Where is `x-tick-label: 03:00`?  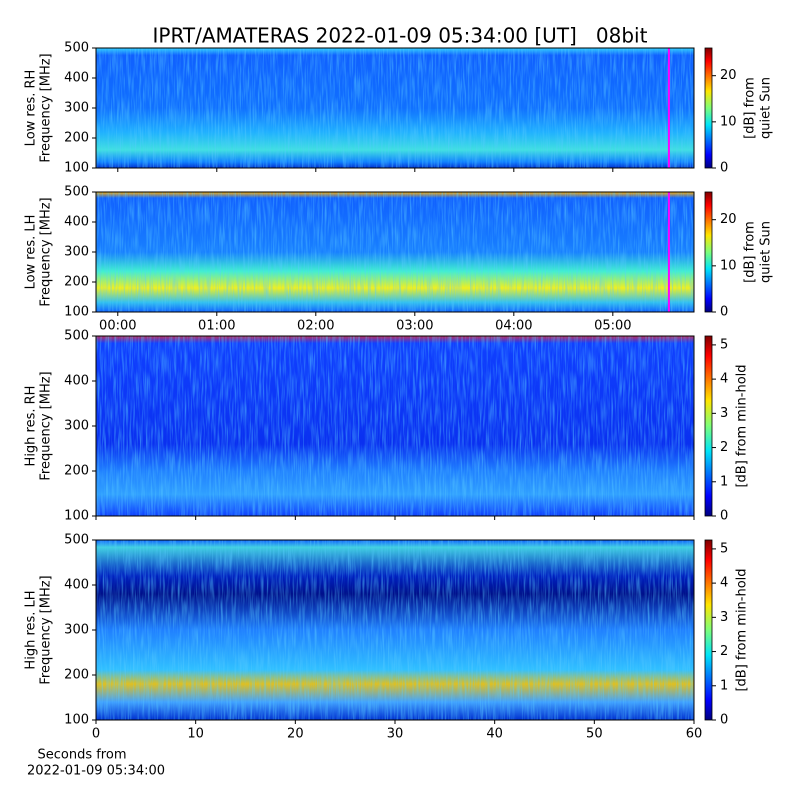 x-tick-label: 03:00 is located at coordinates (414, 326).